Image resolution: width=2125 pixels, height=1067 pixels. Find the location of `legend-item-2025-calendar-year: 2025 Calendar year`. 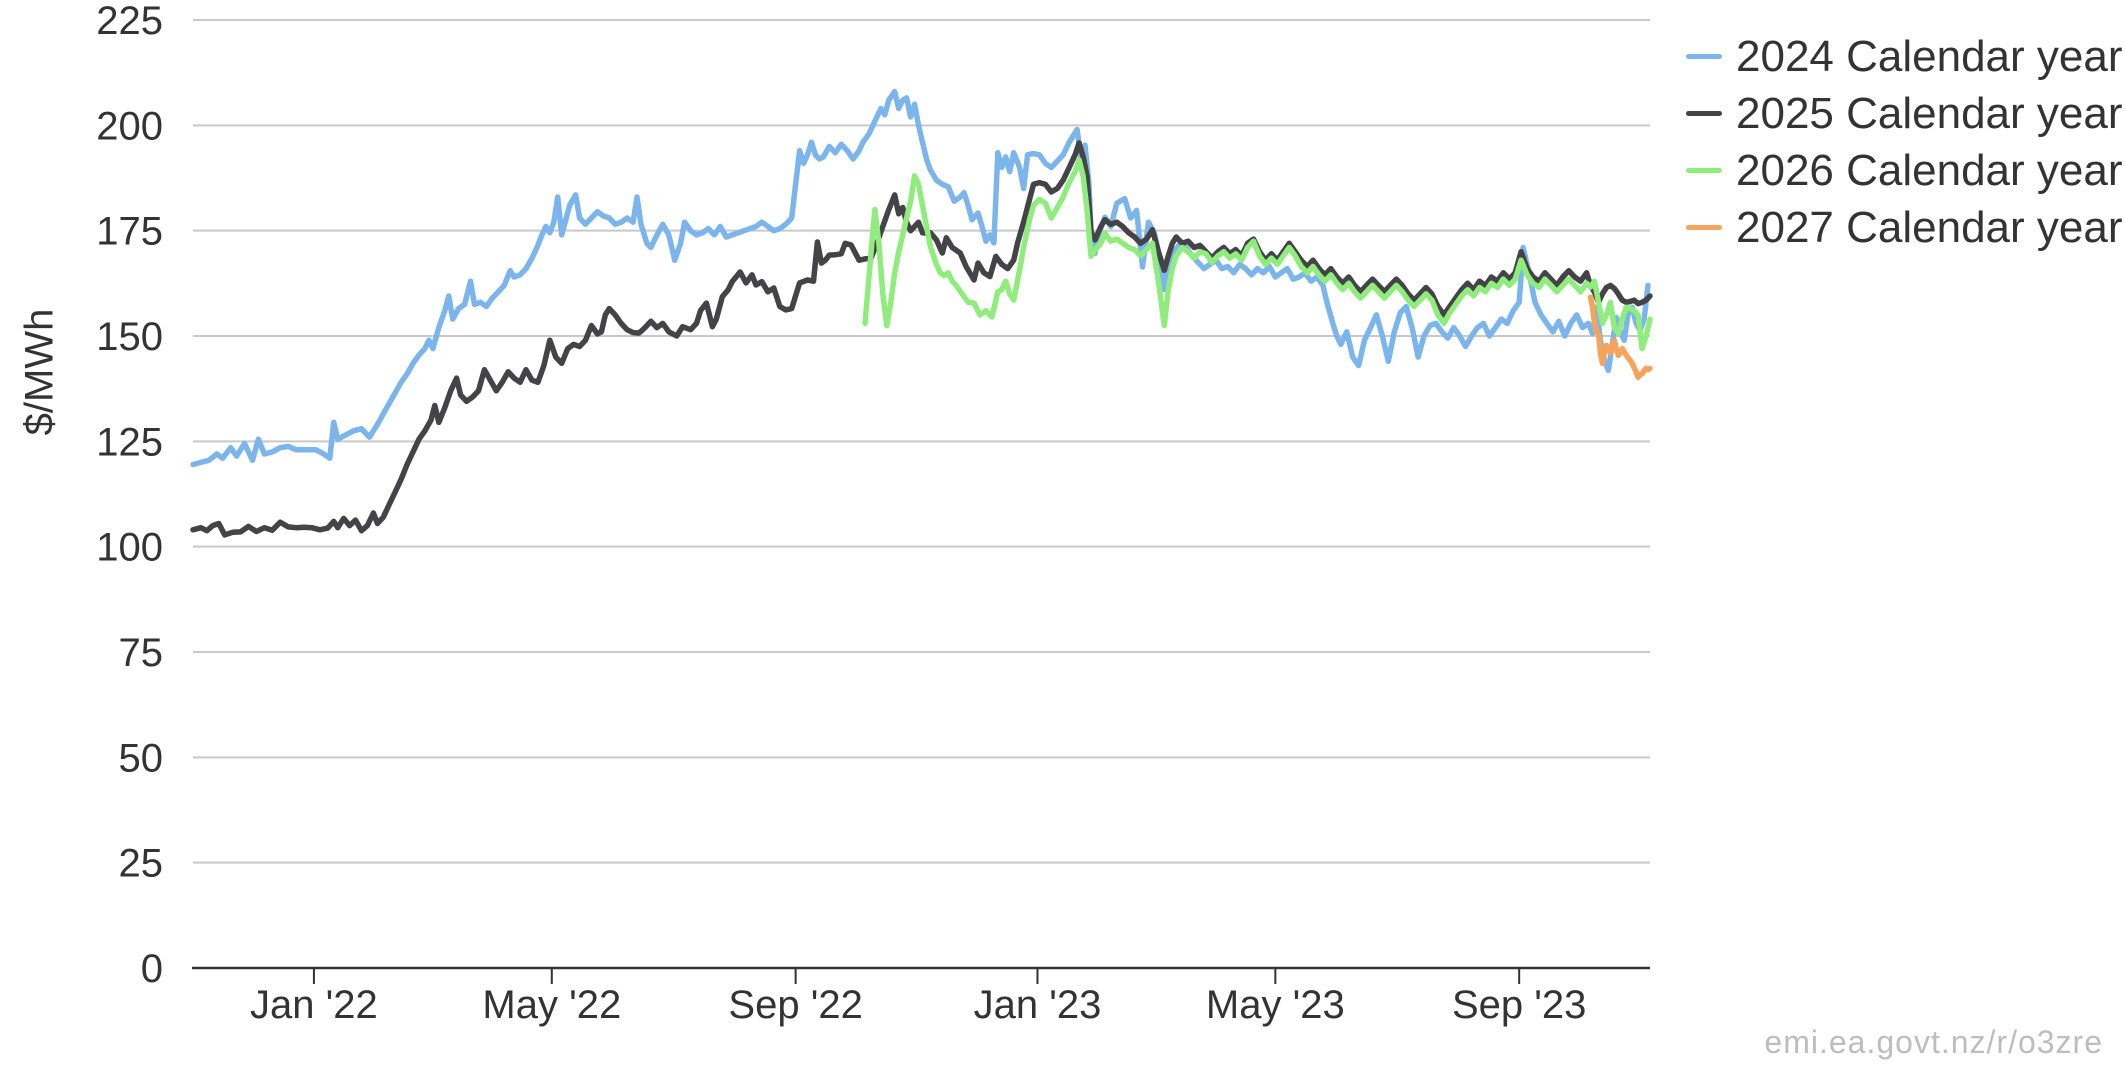

legend-item-2025-calendar-year: 2025 Calendar year is located at coordinates (1904, 113).